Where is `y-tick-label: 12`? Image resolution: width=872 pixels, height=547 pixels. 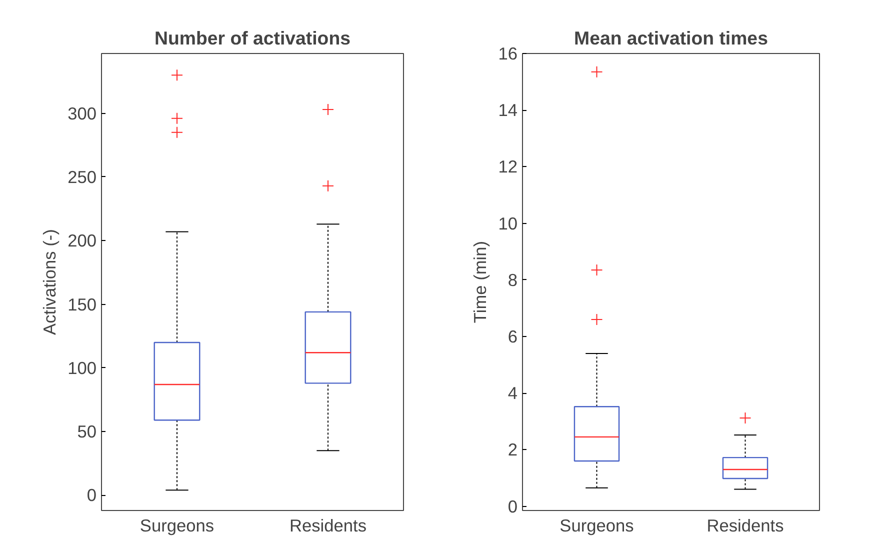
y-tick-label: 12 is located at coordinates (508, 166).